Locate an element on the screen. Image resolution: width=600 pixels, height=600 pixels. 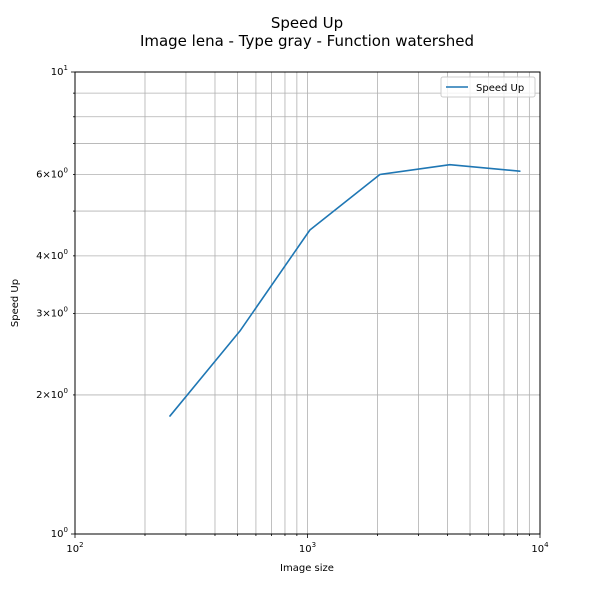
x-tick-label-exponent: 2 is located at coordinates (81, 545).